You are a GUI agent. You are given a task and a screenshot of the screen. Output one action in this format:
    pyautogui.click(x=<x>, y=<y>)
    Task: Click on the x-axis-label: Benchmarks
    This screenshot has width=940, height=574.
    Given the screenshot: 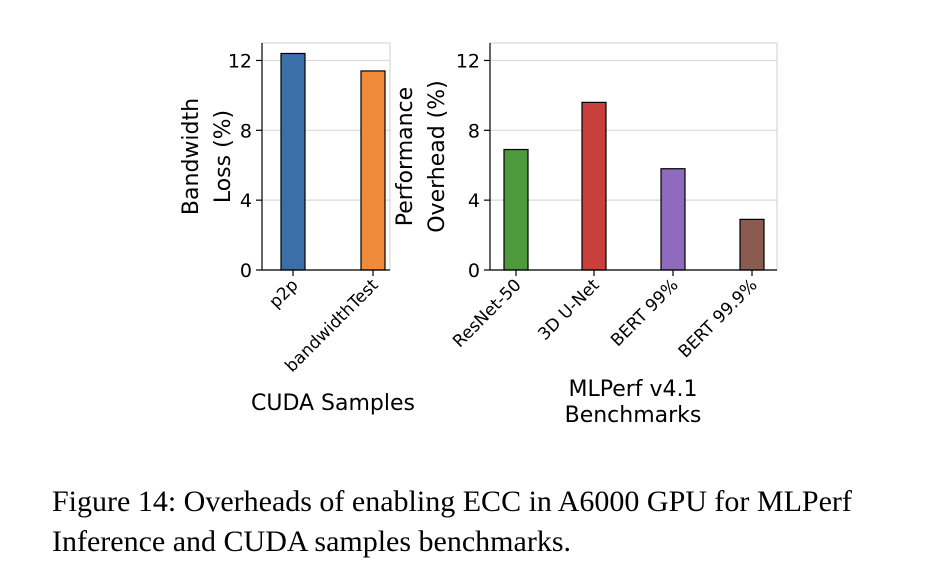 What is the action you would take?
    pyautogui.click(x=633, y=415)
    